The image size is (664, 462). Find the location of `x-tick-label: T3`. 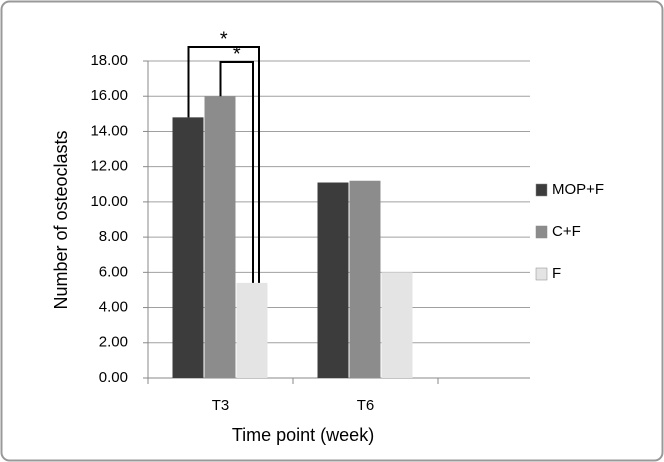

x-tick-label: T3 is located at coordinates (221, 405).